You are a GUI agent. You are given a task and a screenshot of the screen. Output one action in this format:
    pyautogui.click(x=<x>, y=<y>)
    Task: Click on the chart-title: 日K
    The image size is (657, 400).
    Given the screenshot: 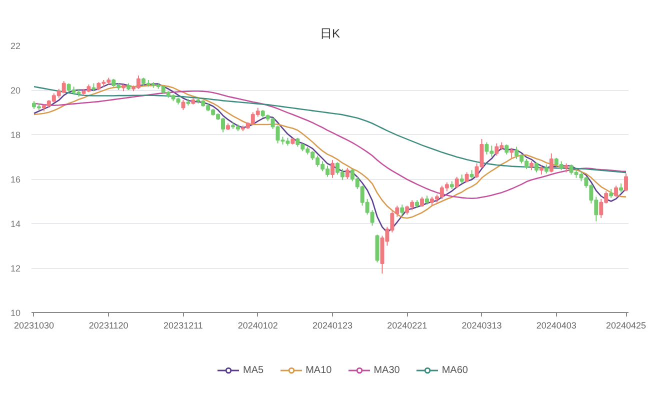 What is the action you would take?
    pyautogui.click(x=330, y=33)
    